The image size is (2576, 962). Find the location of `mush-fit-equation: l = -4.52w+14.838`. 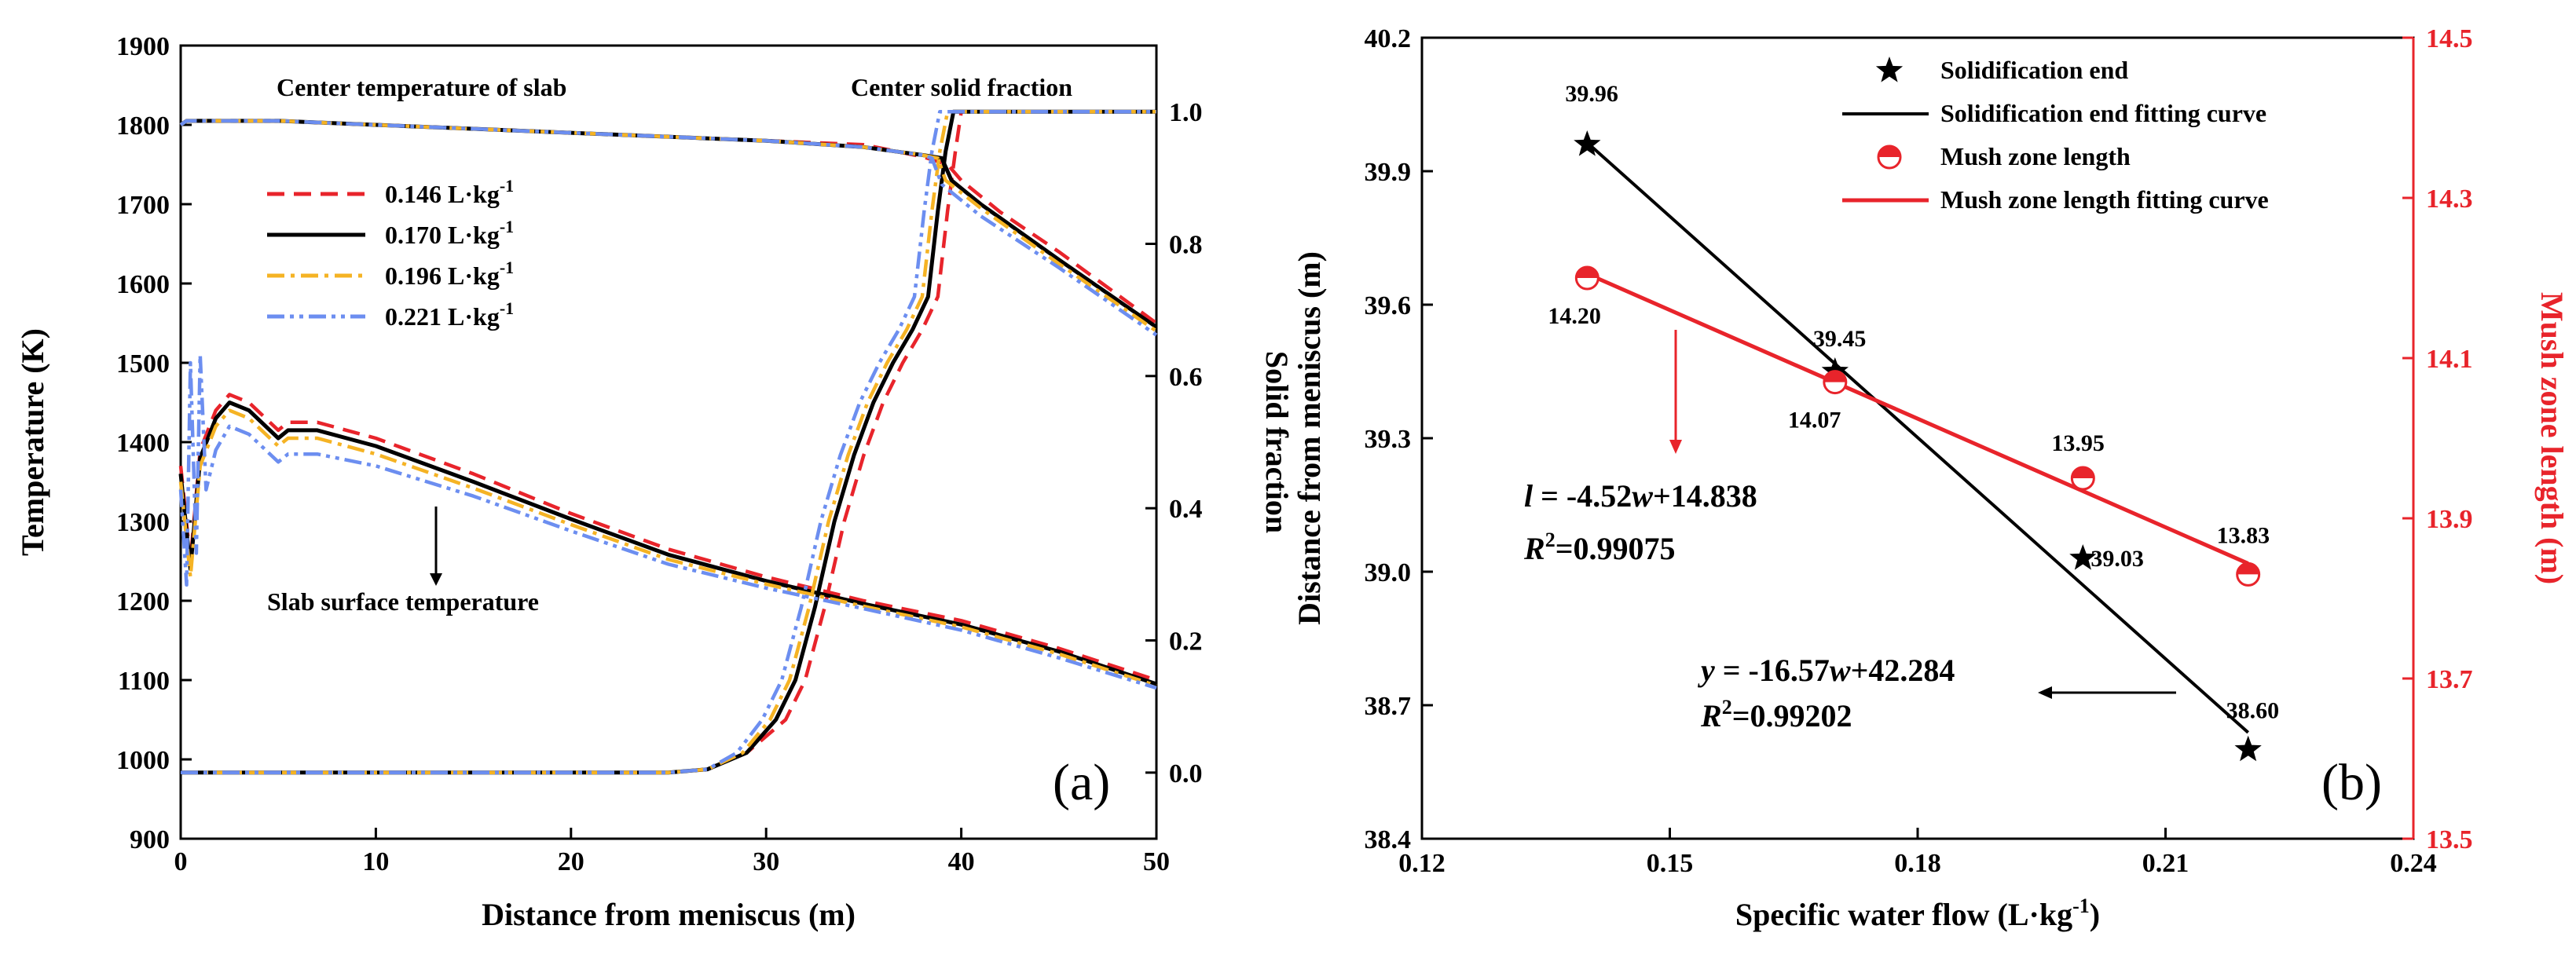

mush-fit-equation: l = -4.52w+14.838 is located at coordinates (1641, 496).